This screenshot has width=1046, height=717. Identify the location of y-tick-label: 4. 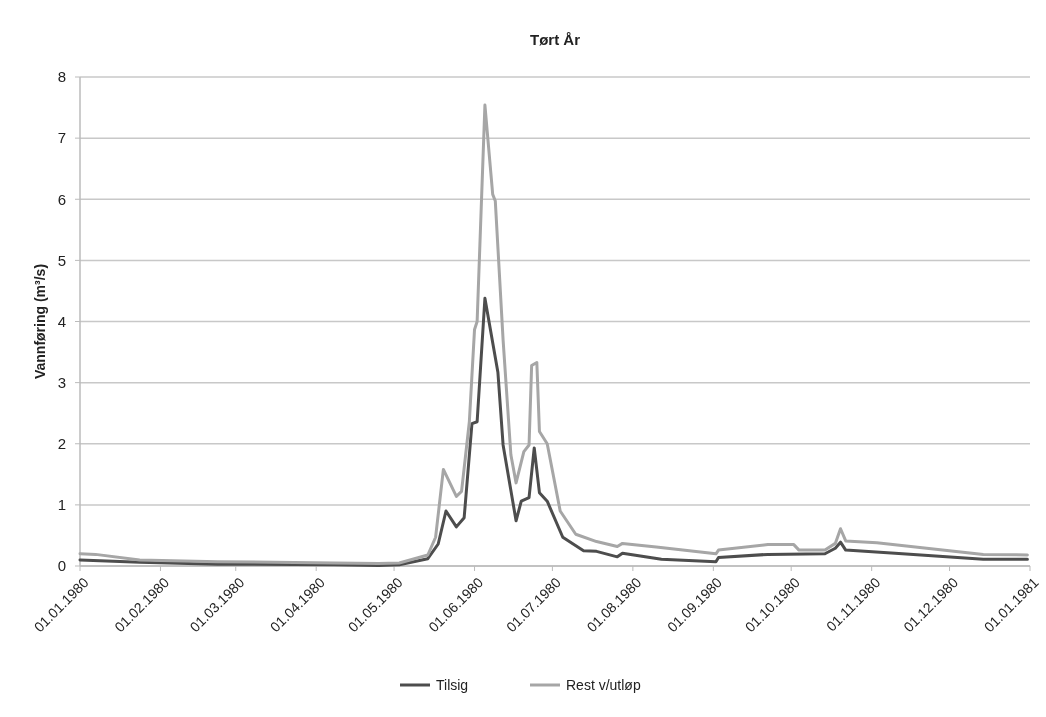
(61, 321).